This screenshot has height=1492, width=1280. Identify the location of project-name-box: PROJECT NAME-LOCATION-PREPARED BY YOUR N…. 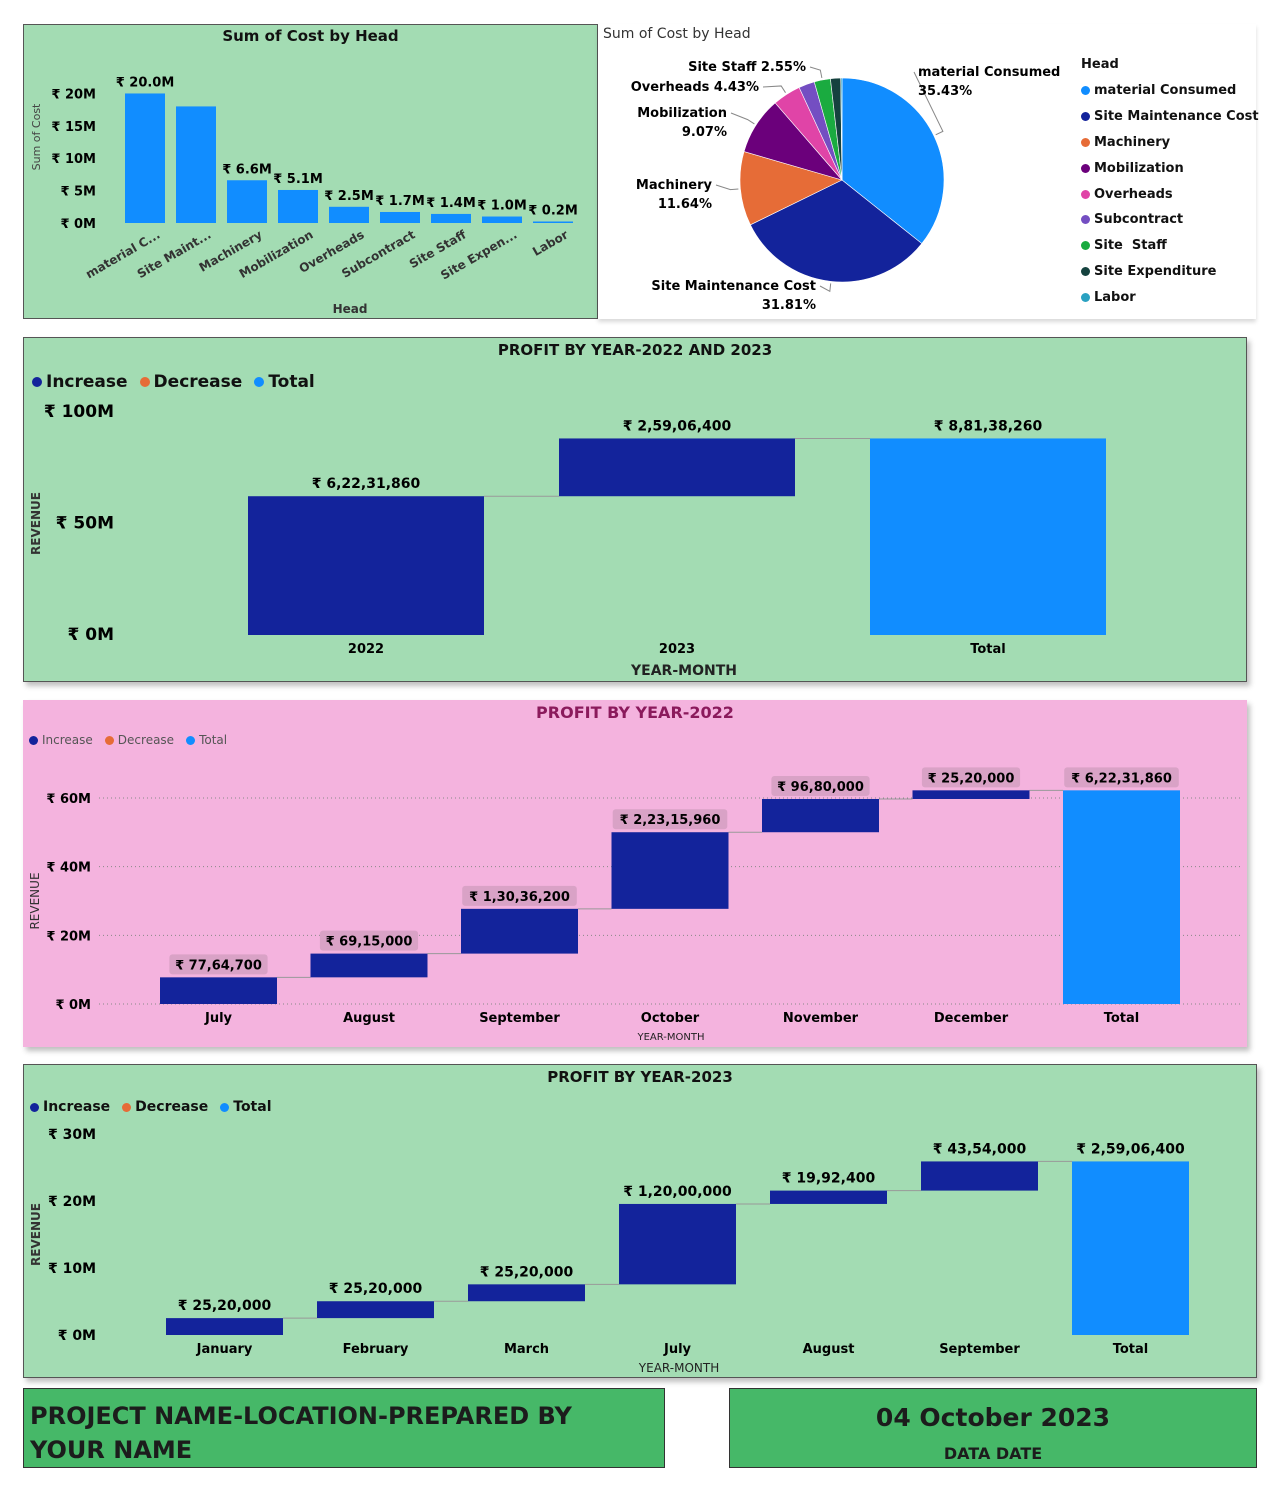
(344, 1428).